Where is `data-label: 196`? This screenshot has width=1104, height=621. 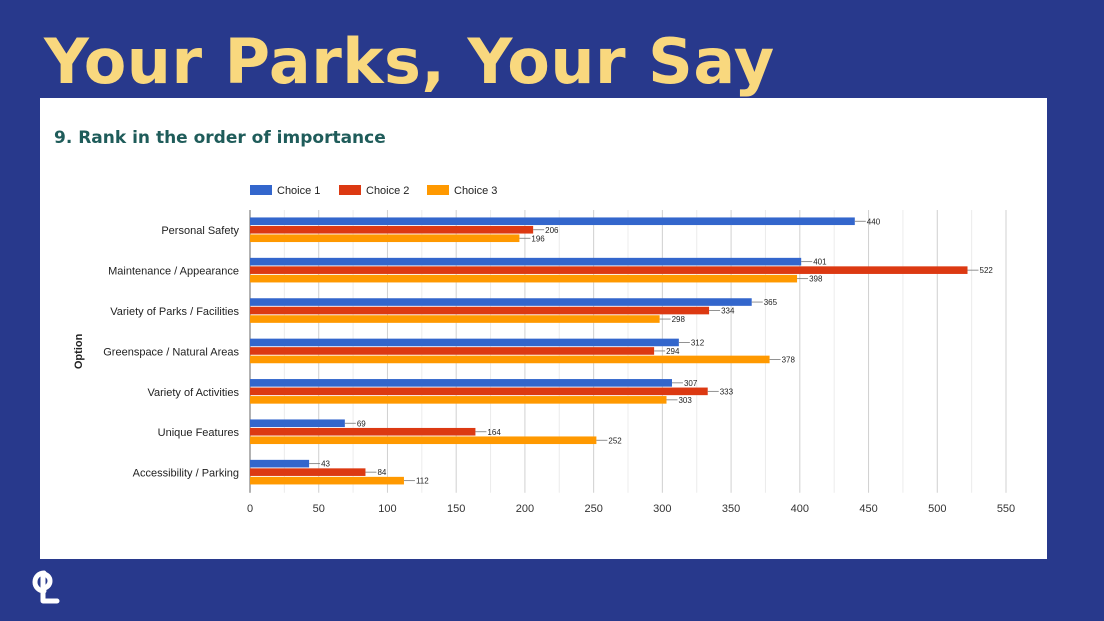
data-label: 196 is located at coordinates (538, 238).